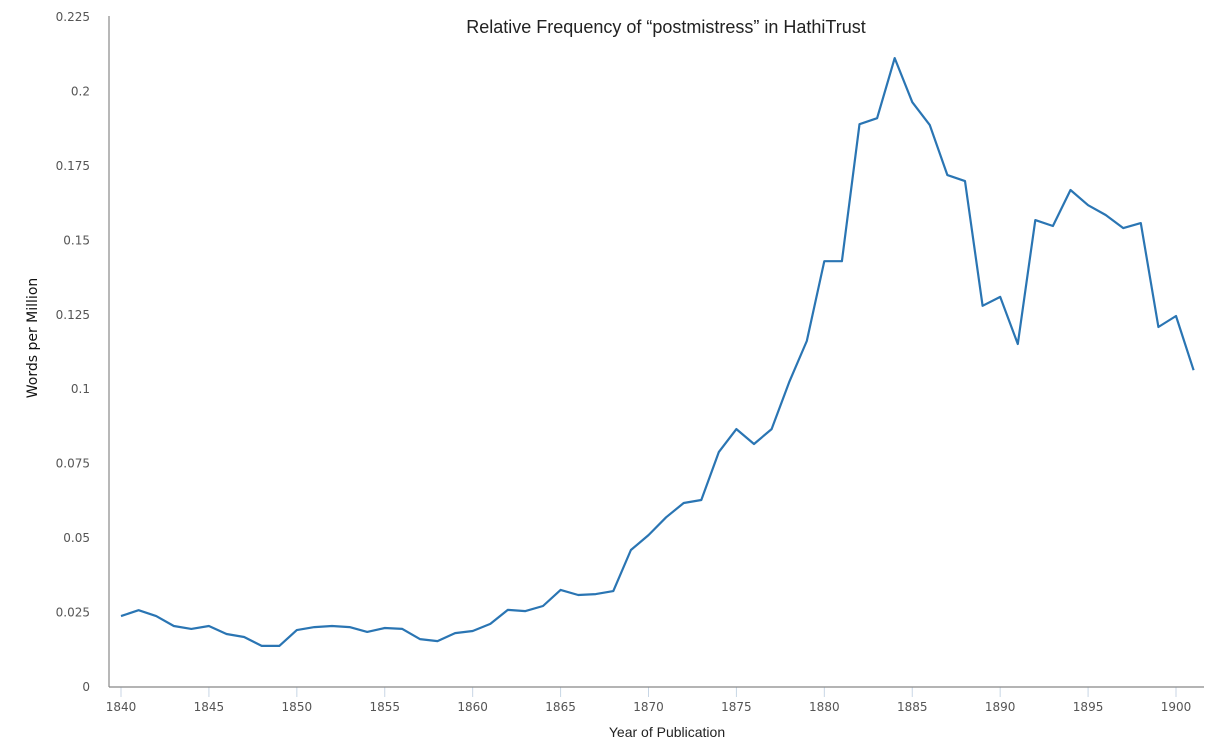 The image size is (1214, 745). What do you see at coordinates (648, 707) in the screenshot?
I see `x-tick-label: 1870` at bounding box center [648, 707].